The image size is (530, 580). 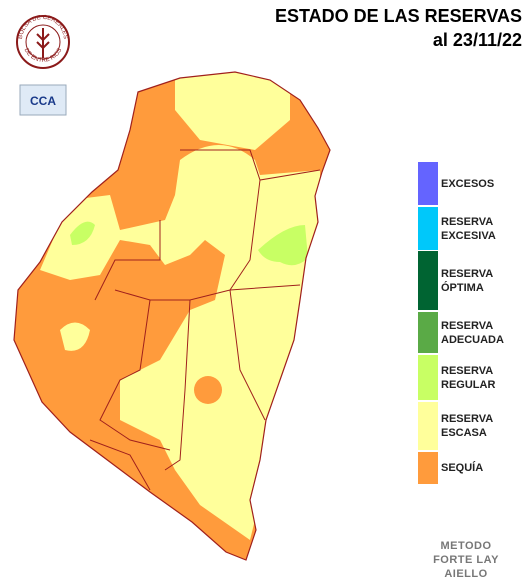 I want to click on legend-item: RESERVA ADECUADA, so click(x=474, y=332).